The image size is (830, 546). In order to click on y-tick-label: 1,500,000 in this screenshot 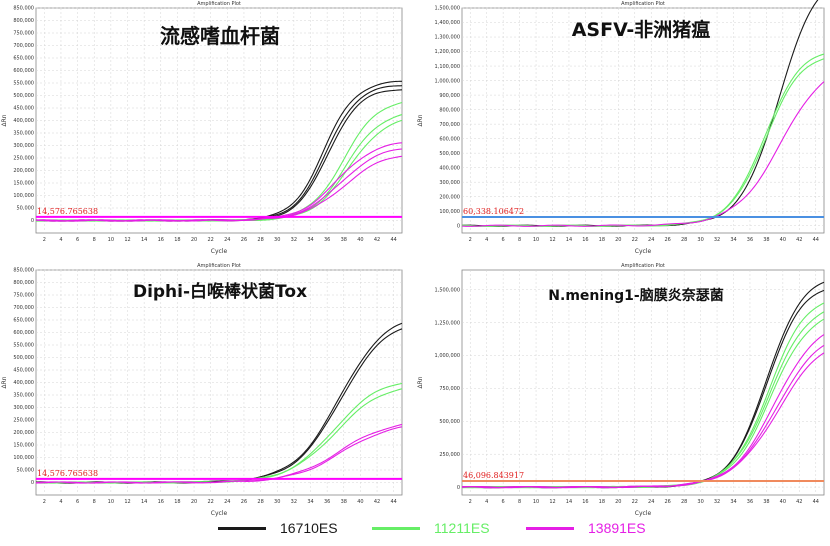, I will do `click(447, 290)`.